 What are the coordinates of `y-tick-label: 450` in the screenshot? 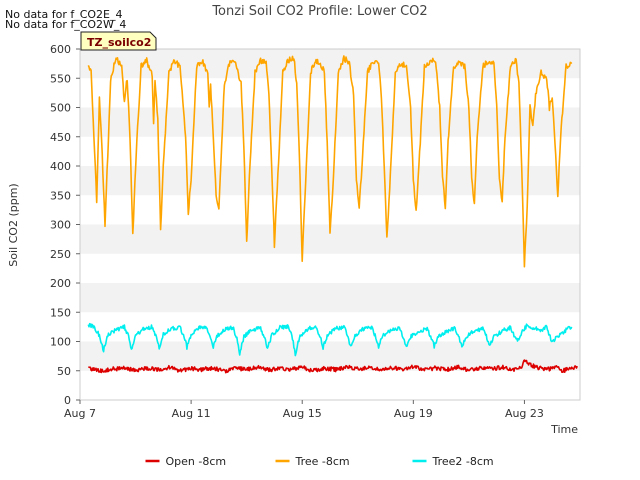 It's located at (60, 137).